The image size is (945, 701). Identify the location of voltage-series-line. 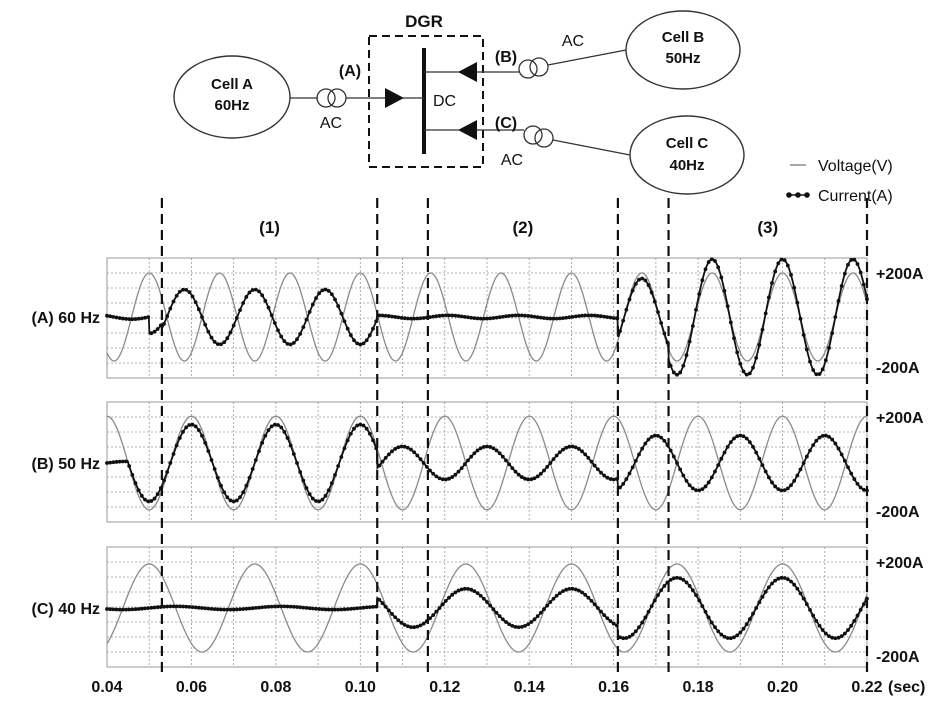
(487, 608).